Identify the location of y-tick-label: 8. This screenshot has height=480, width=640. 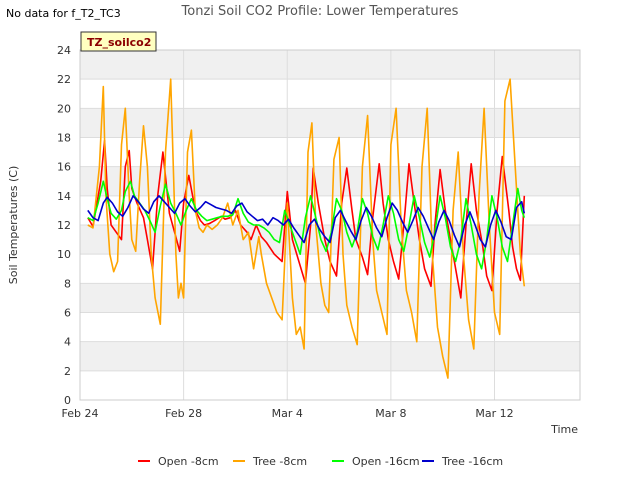
(67, 283).